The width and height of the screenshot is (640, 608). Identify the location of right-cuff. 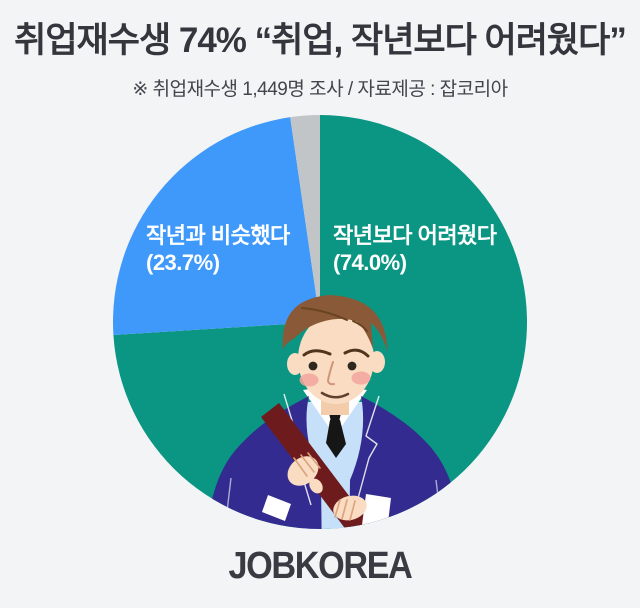
(376, 511).